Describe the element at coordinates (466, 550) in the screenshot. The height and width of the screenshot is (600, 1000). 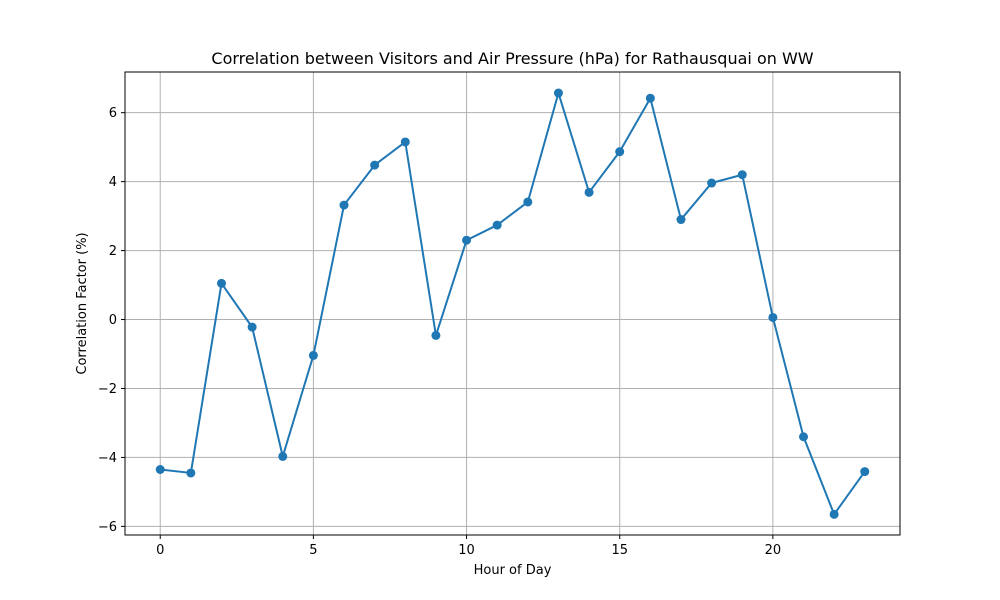
I see `x-tick-label: 10` at that location.